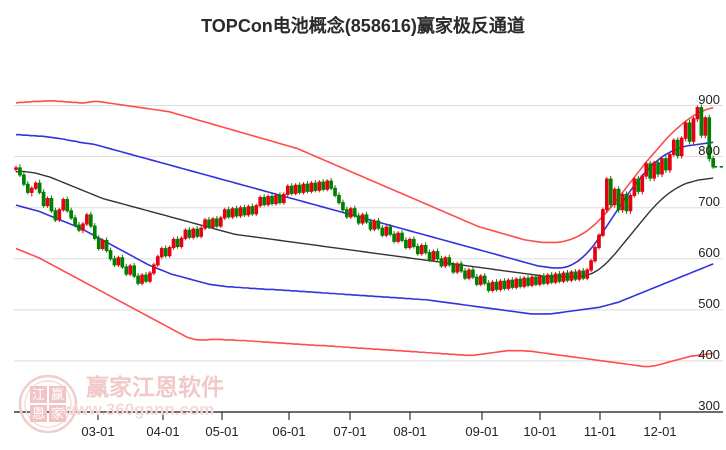  What do you see at coordinates (98, 431) in the screenshot?
I see `x-axis-tick-label: 03-01` at bounding box center [98, 431].